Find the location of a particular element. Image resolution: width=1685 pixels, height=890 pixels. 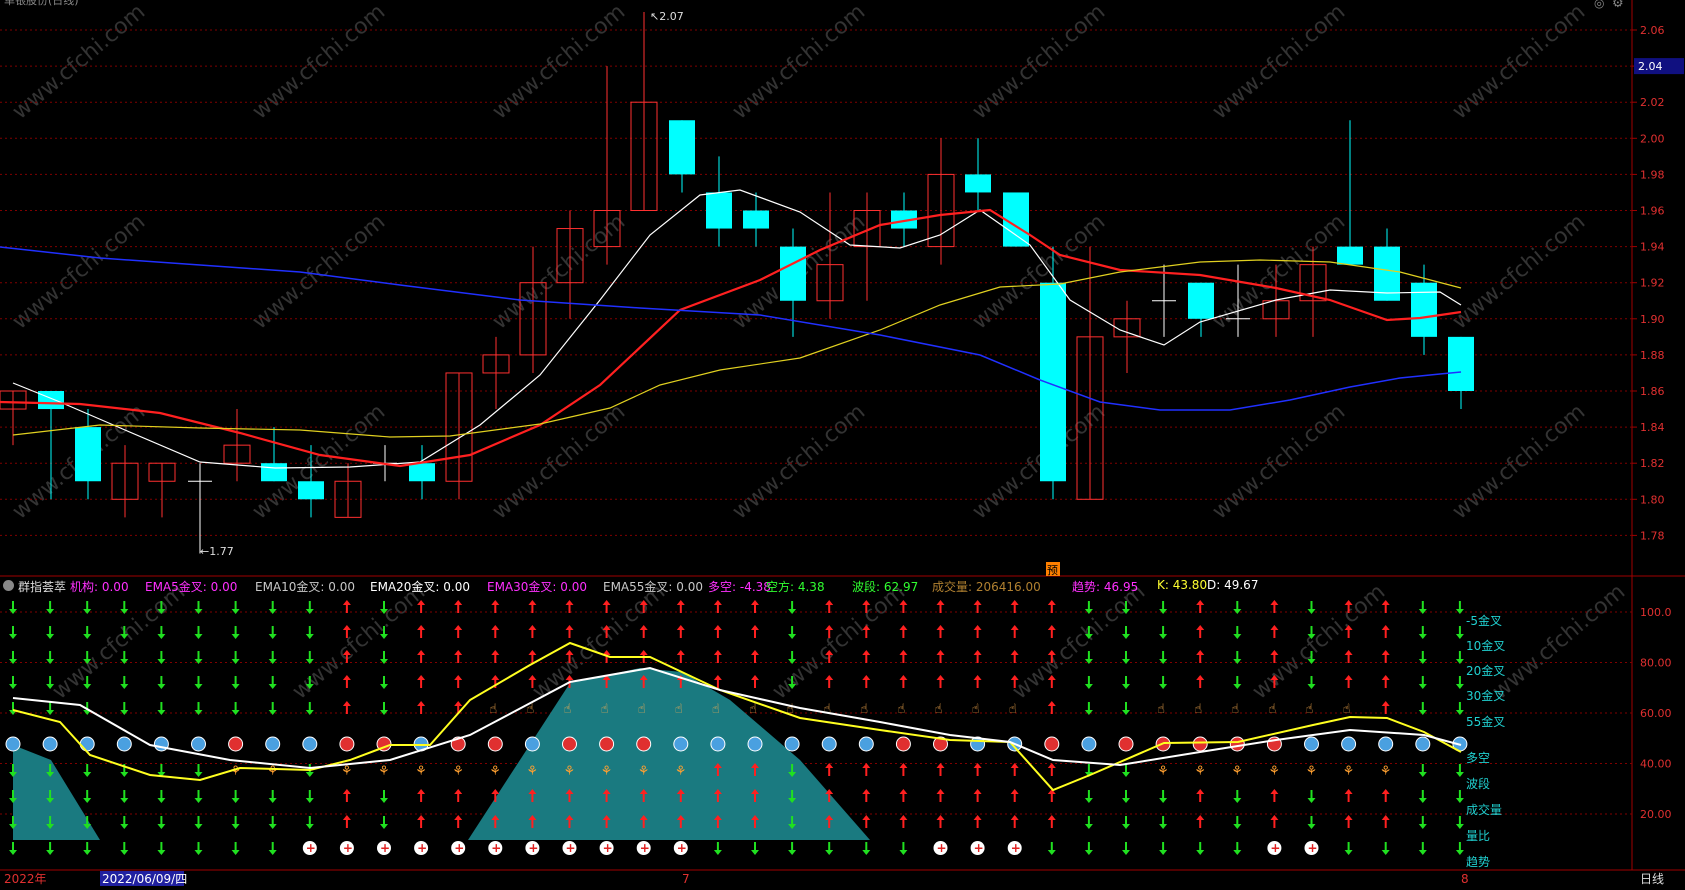

bottom-mark: 7 is located at coordinates (686, 879).